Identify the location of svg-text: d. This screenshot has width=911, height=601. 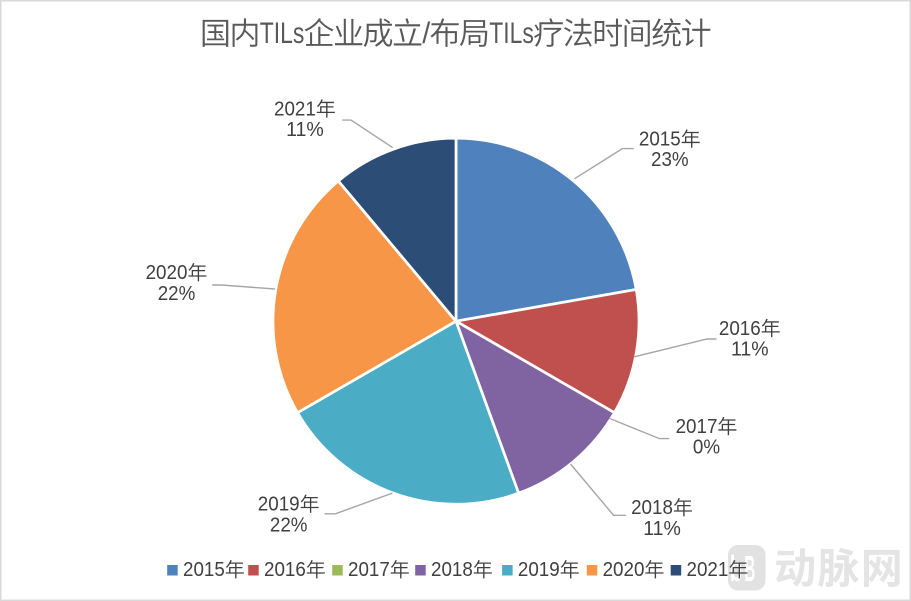
(736, 568).